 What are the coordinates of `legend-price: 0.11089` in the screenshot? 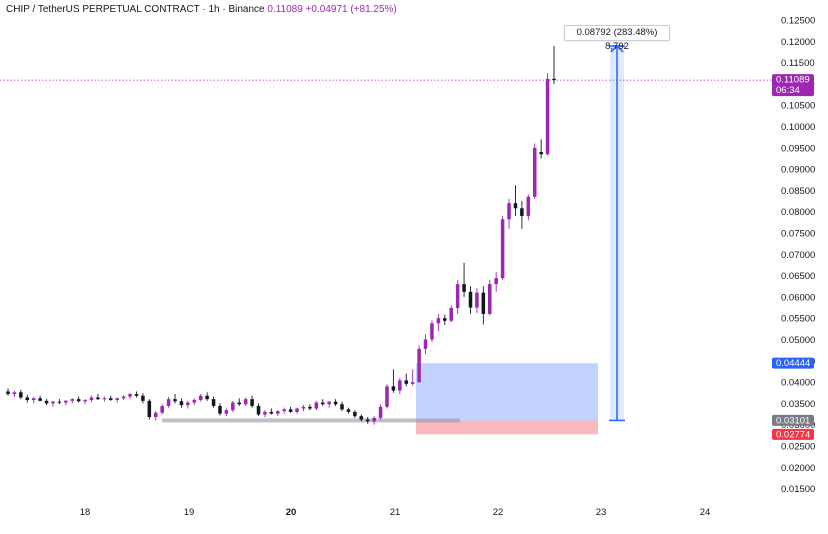 It's located at (285, 9).